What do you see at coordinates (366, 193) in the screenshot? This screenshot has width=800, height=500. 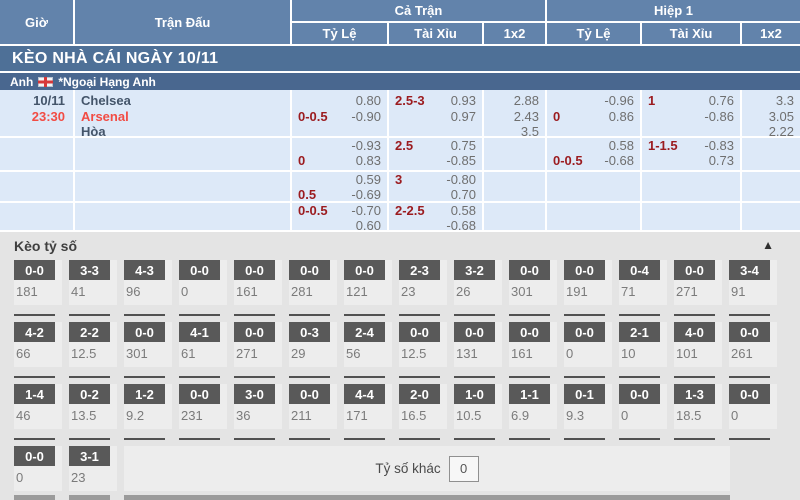 I see `odds-value: -0.69` at bounding box center [366, 193].